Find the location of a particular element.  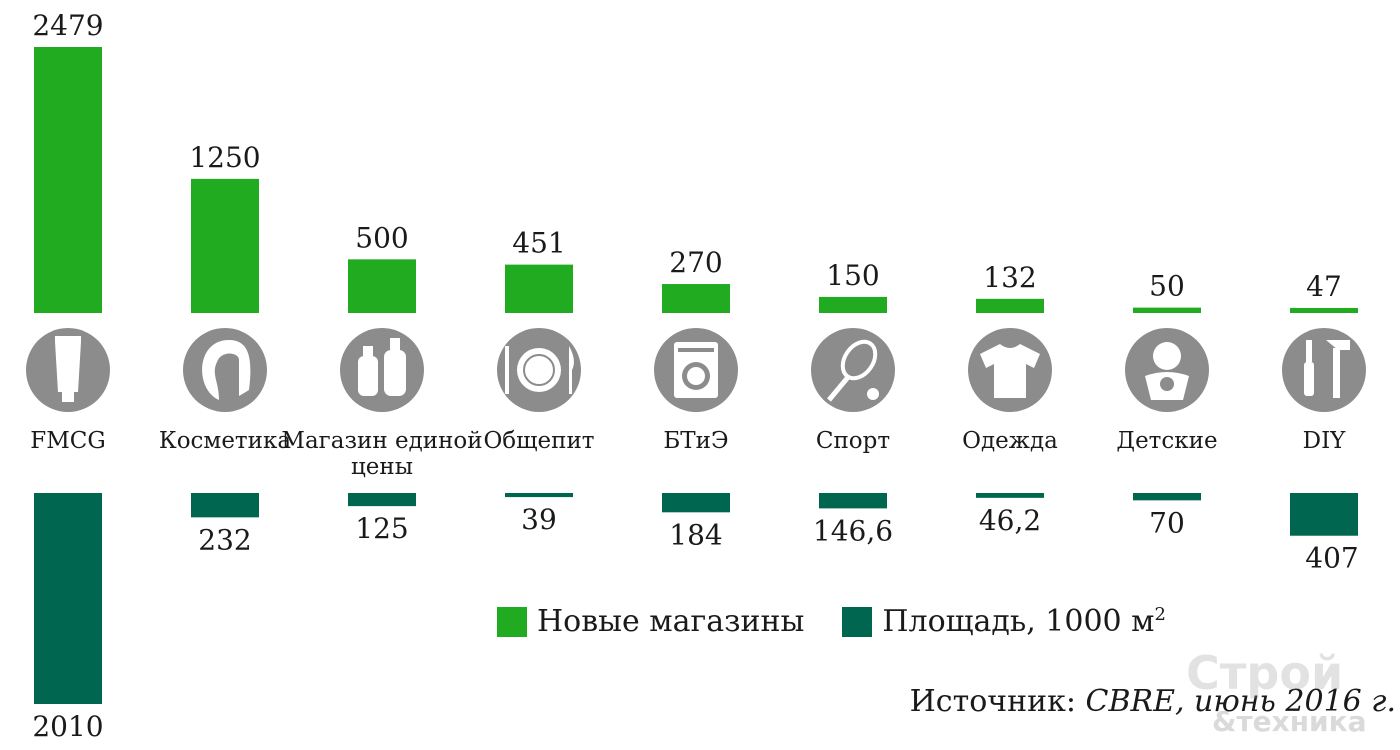

legend-swatch-area is located at coordinates (857, 621).